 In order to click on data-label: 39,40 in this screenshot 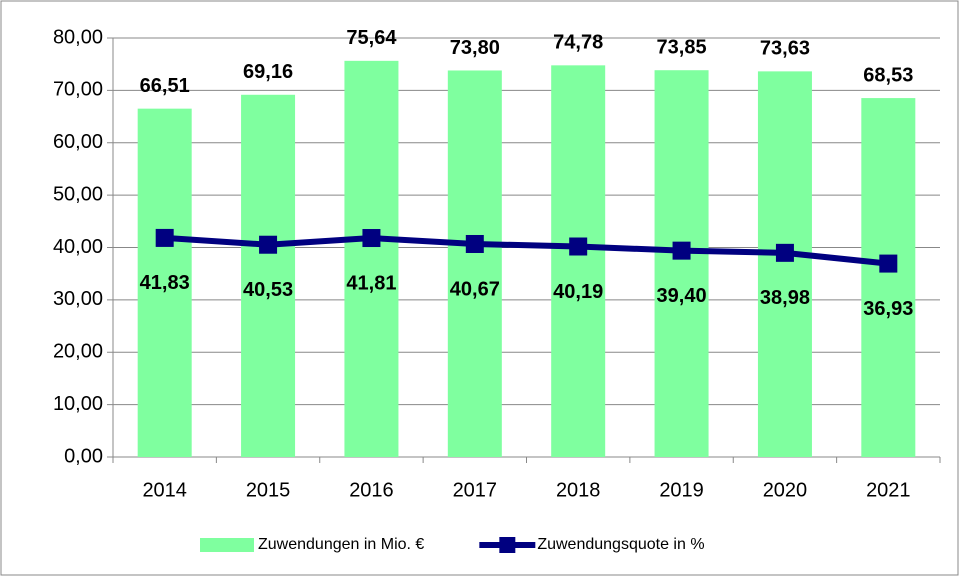, I will do `click(682, 296)`.